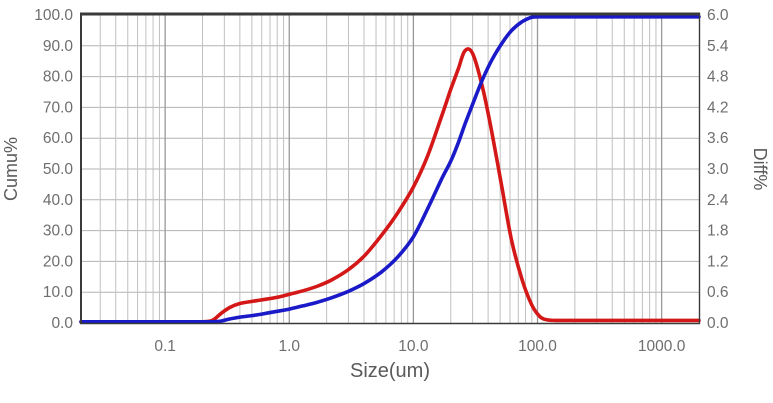  Describe the element at coordinates (58, 261) in the screenshot. I see `y-left-tick-label: 20.0` at that location.